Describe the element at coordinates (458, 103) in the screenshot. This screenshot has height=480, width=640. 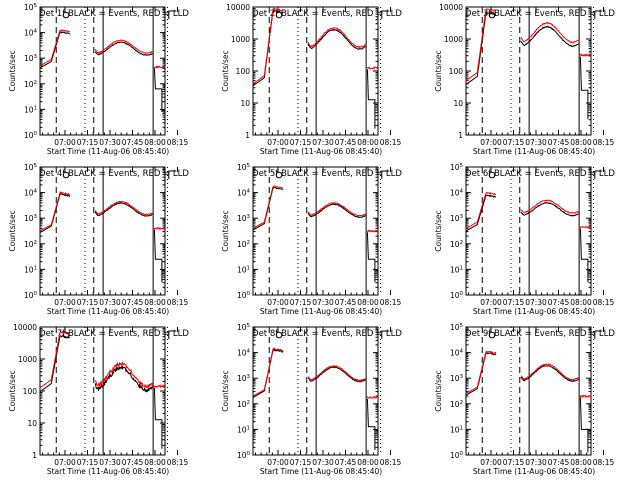
I see `y-tick-label: 10` at that location.